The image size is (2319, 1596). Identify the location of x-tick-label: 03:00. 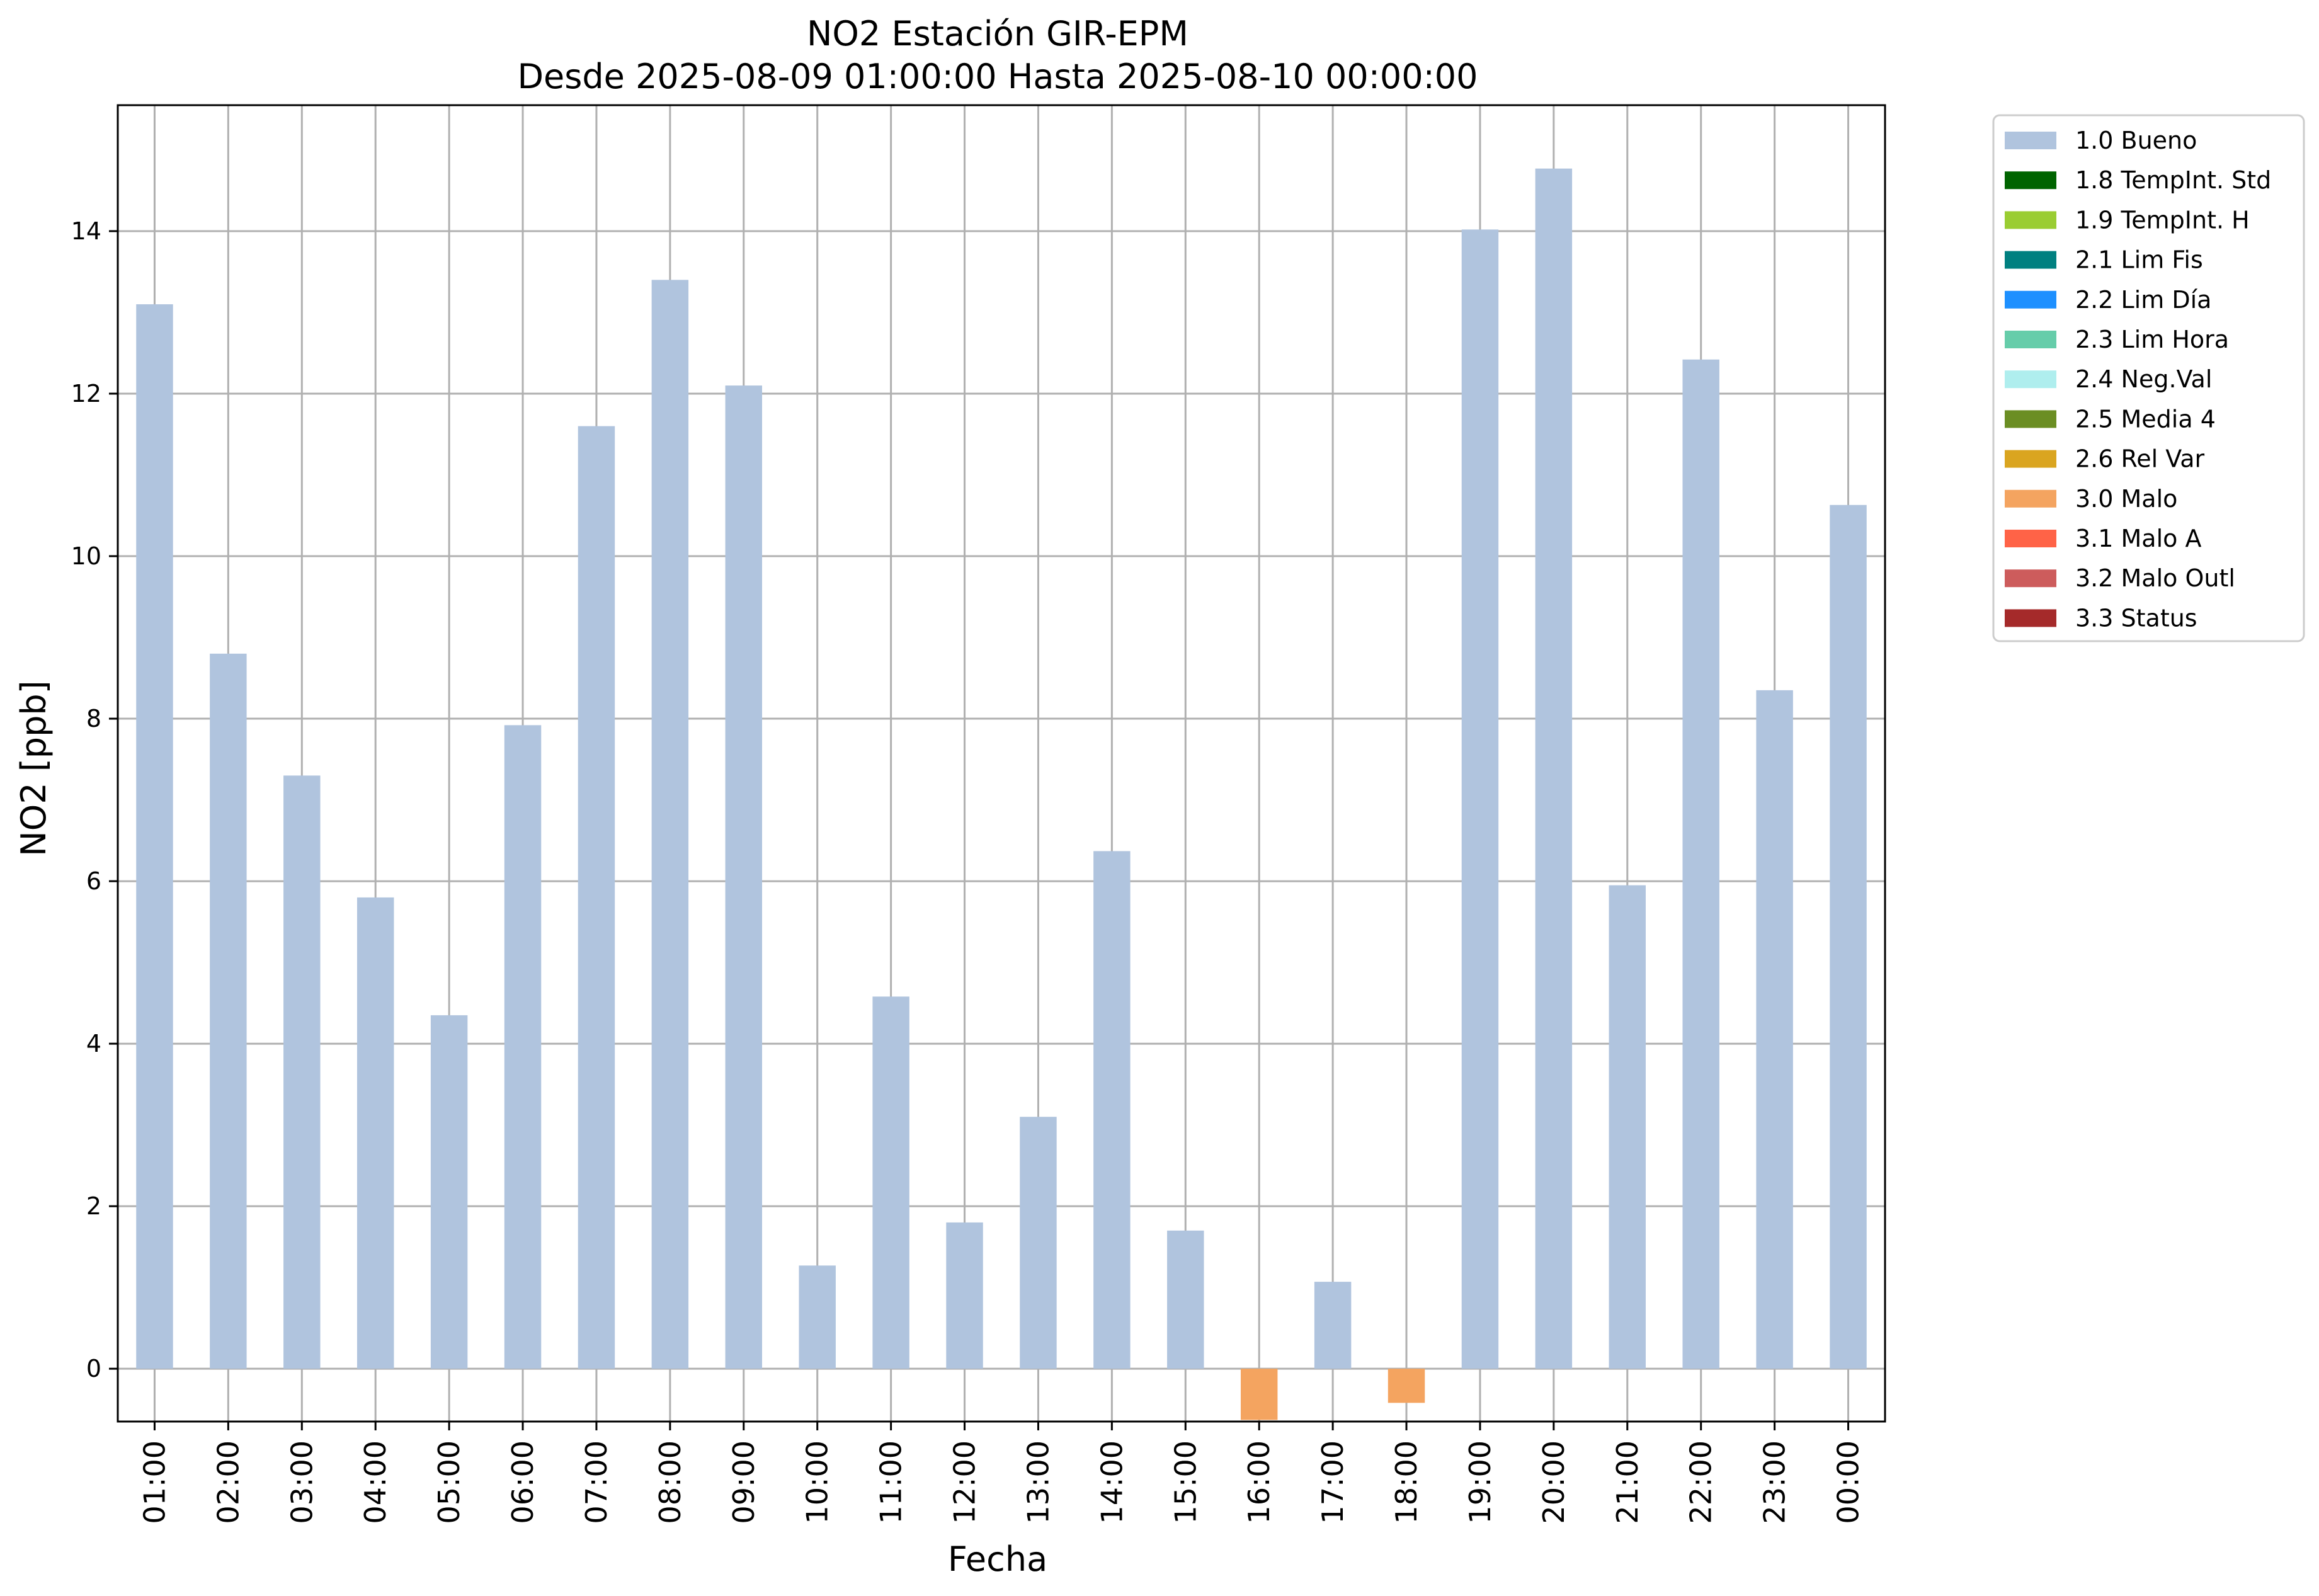
(302, 1482).